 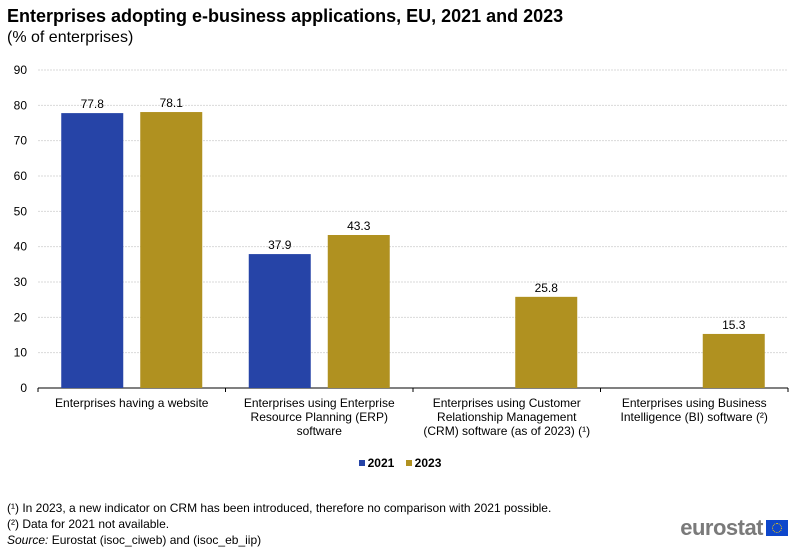 I want to click on y-tick-label: 30, so click(x=21, y=282).